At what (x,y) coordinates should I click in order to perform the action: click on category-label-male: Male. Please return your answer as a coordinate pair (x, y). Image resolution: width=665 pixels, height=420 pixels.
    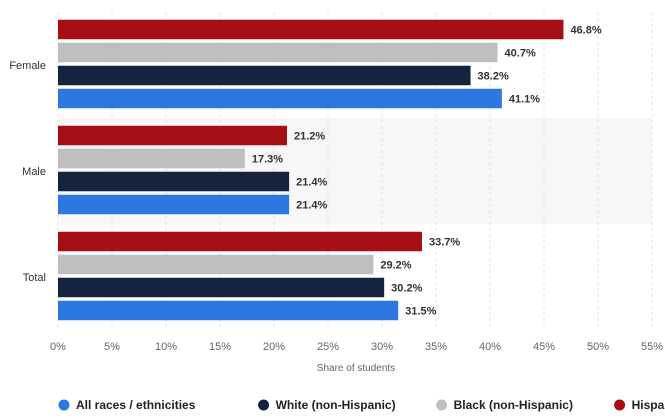
    Looking at the image, I should click on (34, 172).